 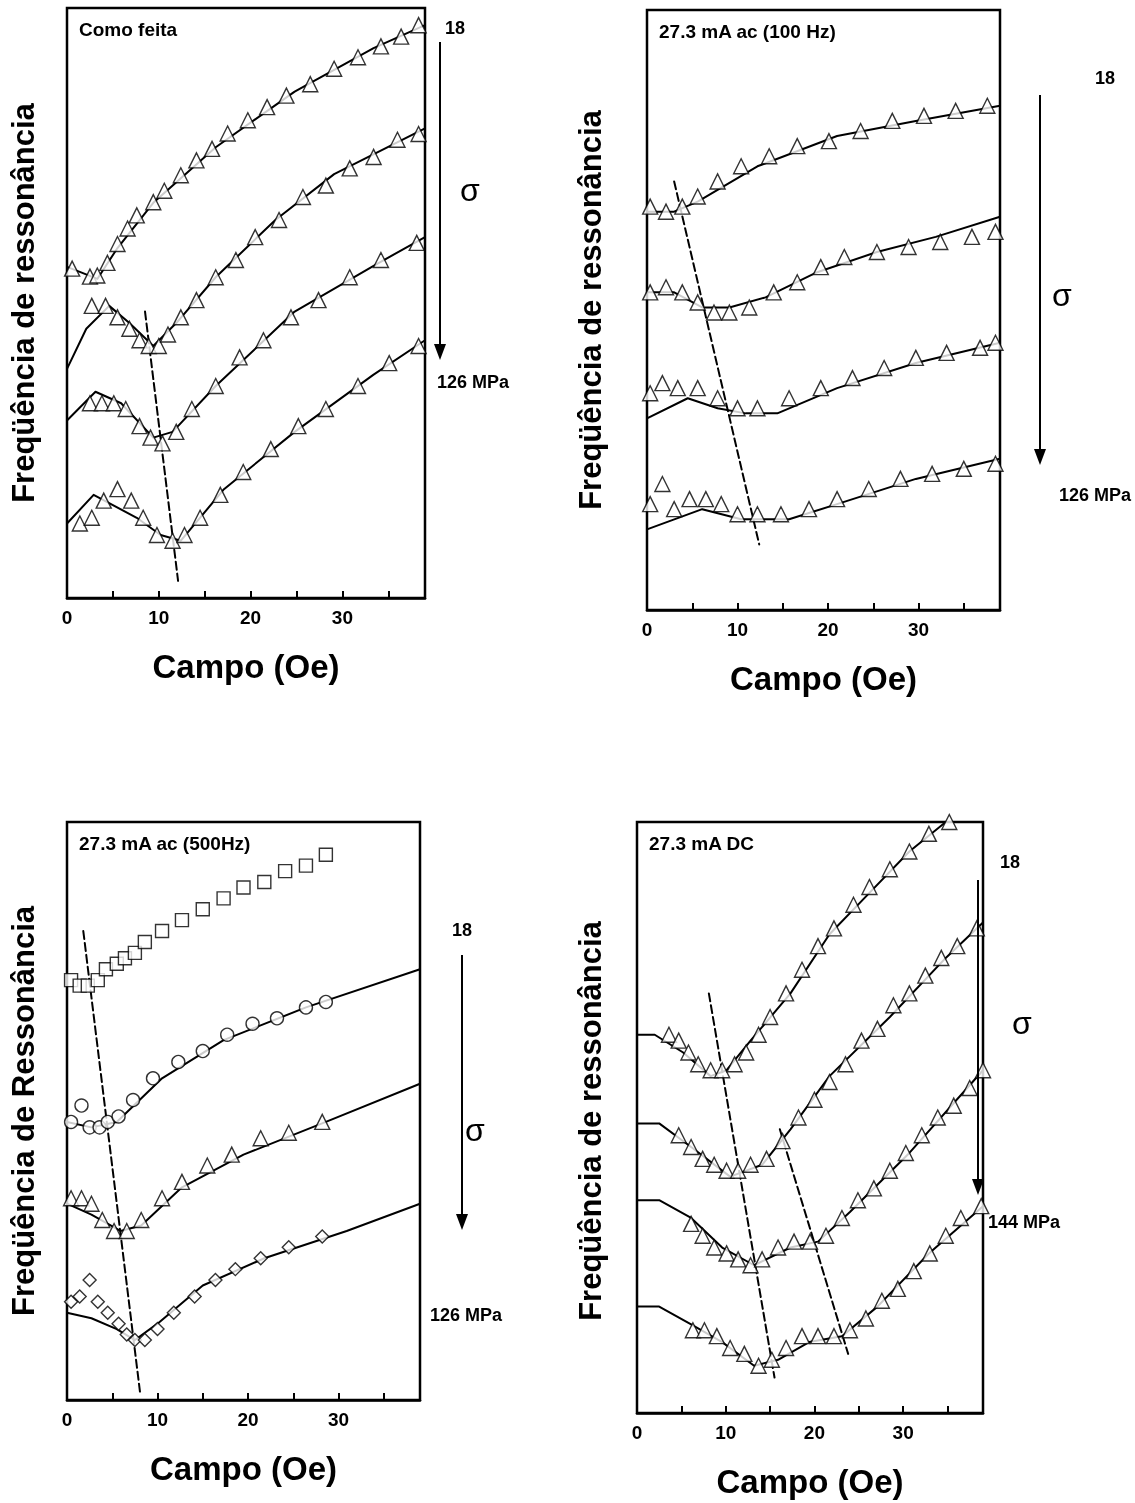 I want to click on chart-title: 27.3 mA ac (100 Hz), so click(x=747, y=31).